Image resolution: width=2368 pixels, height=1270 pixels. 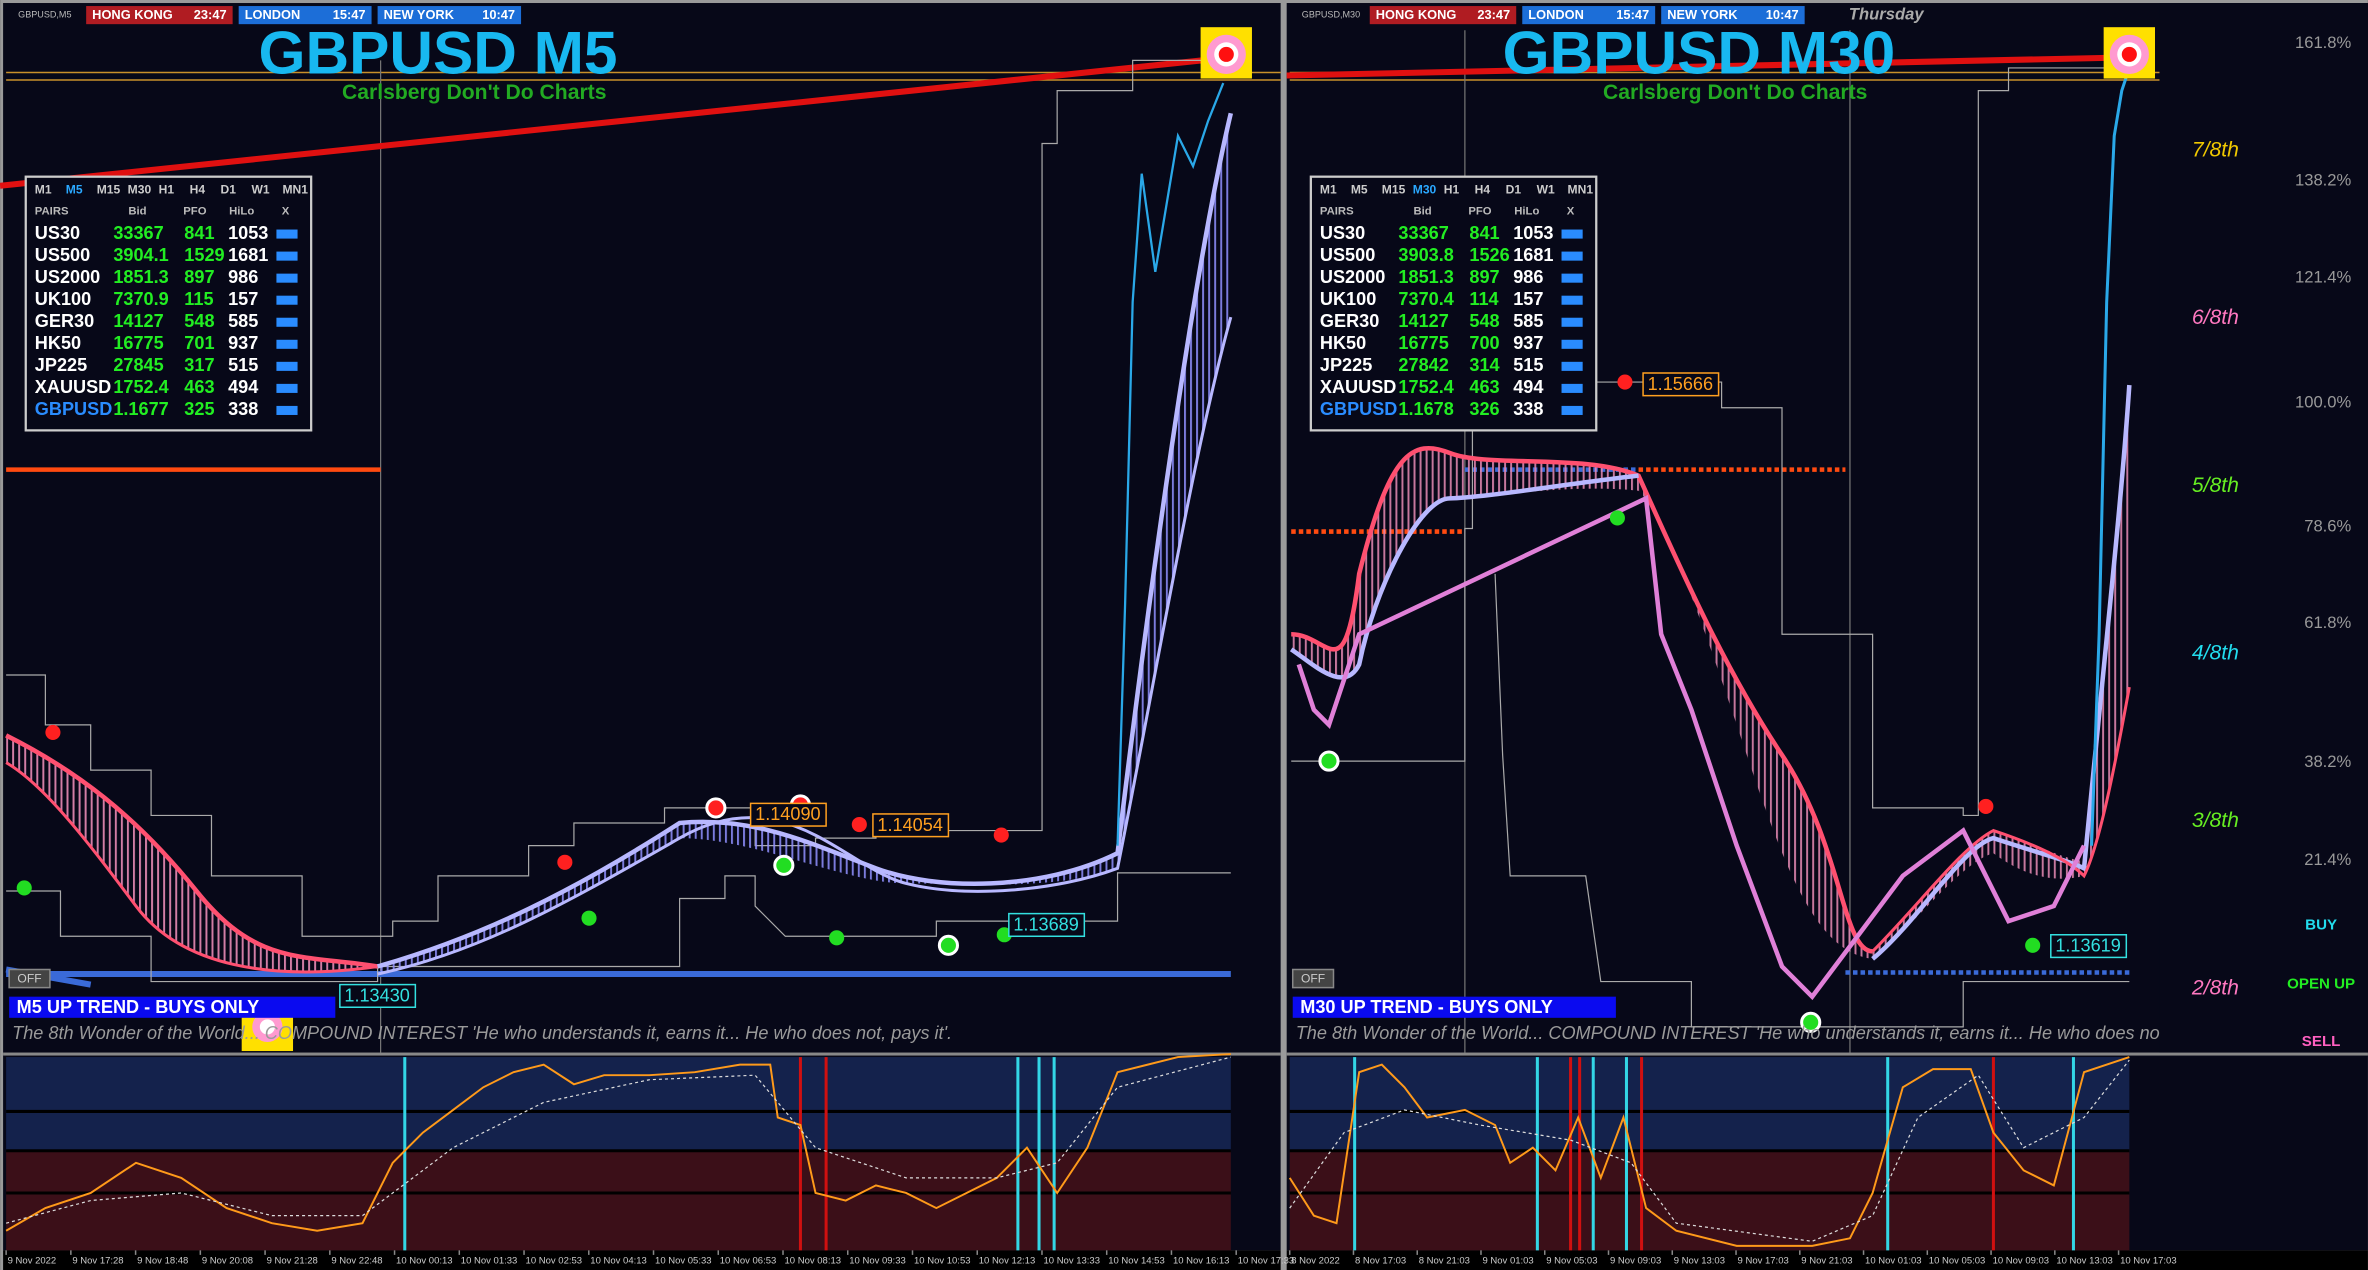 I want to click on symbol-file: GBPUSD,M5, so click(x=44, y=14).